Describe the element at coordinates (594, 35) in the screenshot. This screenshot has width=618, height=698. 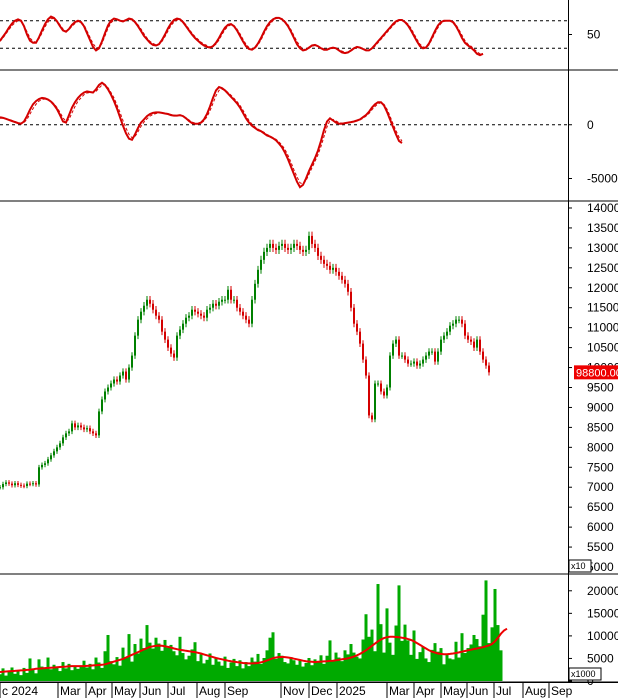
I see `y-tick-label: 50` at that location.